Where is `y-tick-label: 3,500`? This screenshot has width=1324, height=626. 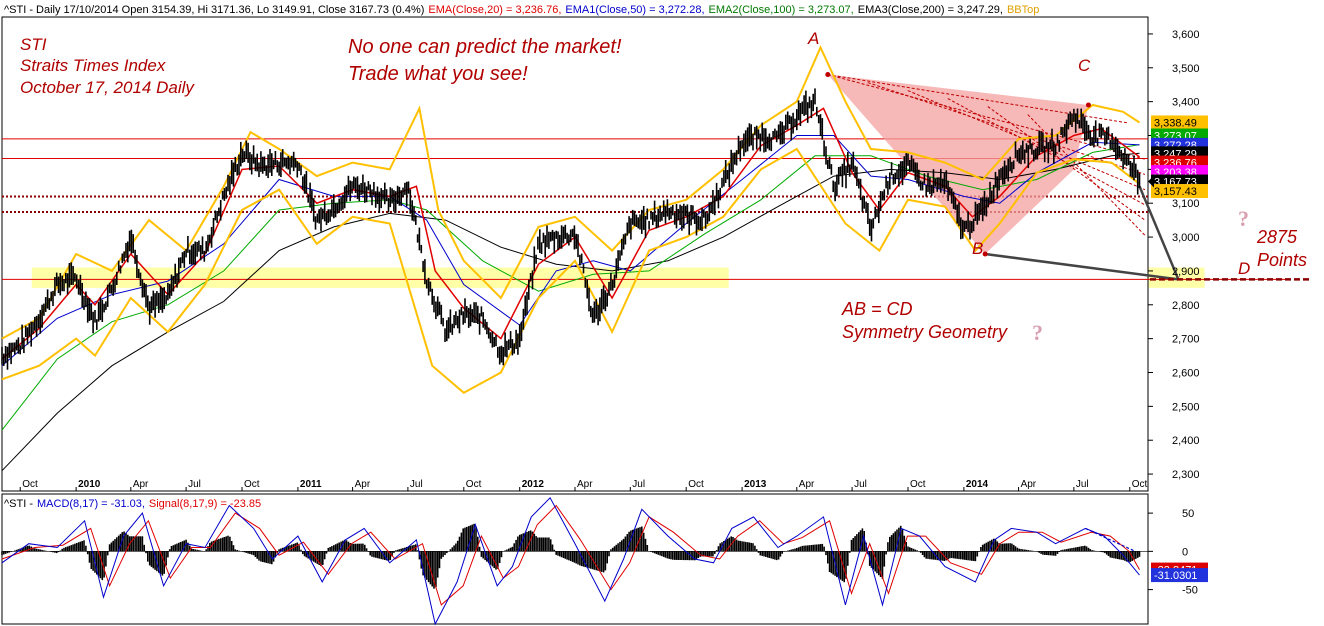 y-tick-label: 3,500 is located at coordinates (1186, 69).